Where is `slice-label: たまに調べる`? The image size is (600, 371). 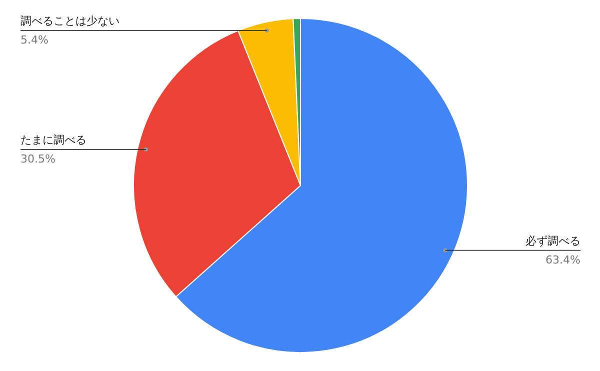
slice-label: たまに調べる is located at coordinates (53, 139).